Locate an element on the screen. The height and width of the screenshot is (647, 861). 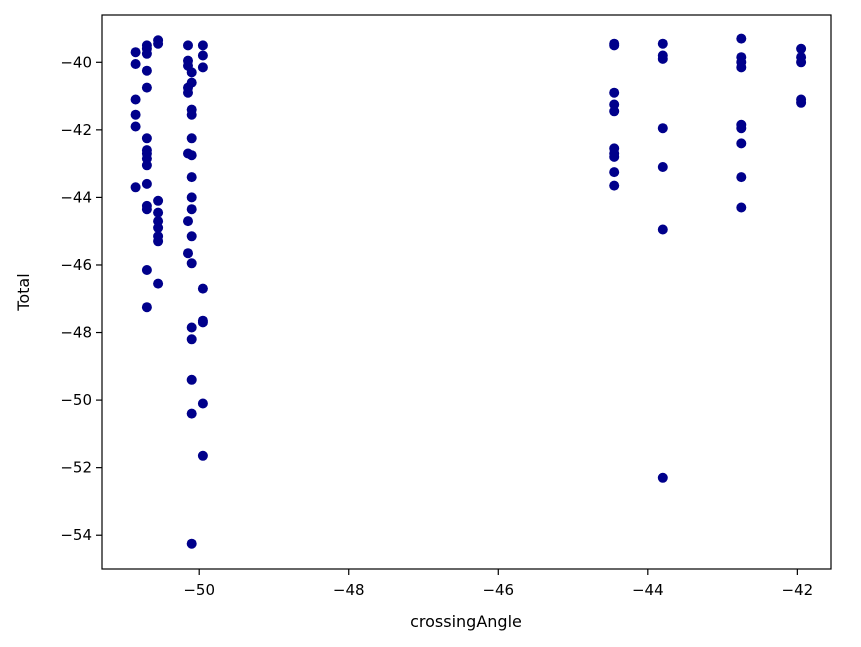
y-tick-label: −48 is located at coordinates (76, 333).